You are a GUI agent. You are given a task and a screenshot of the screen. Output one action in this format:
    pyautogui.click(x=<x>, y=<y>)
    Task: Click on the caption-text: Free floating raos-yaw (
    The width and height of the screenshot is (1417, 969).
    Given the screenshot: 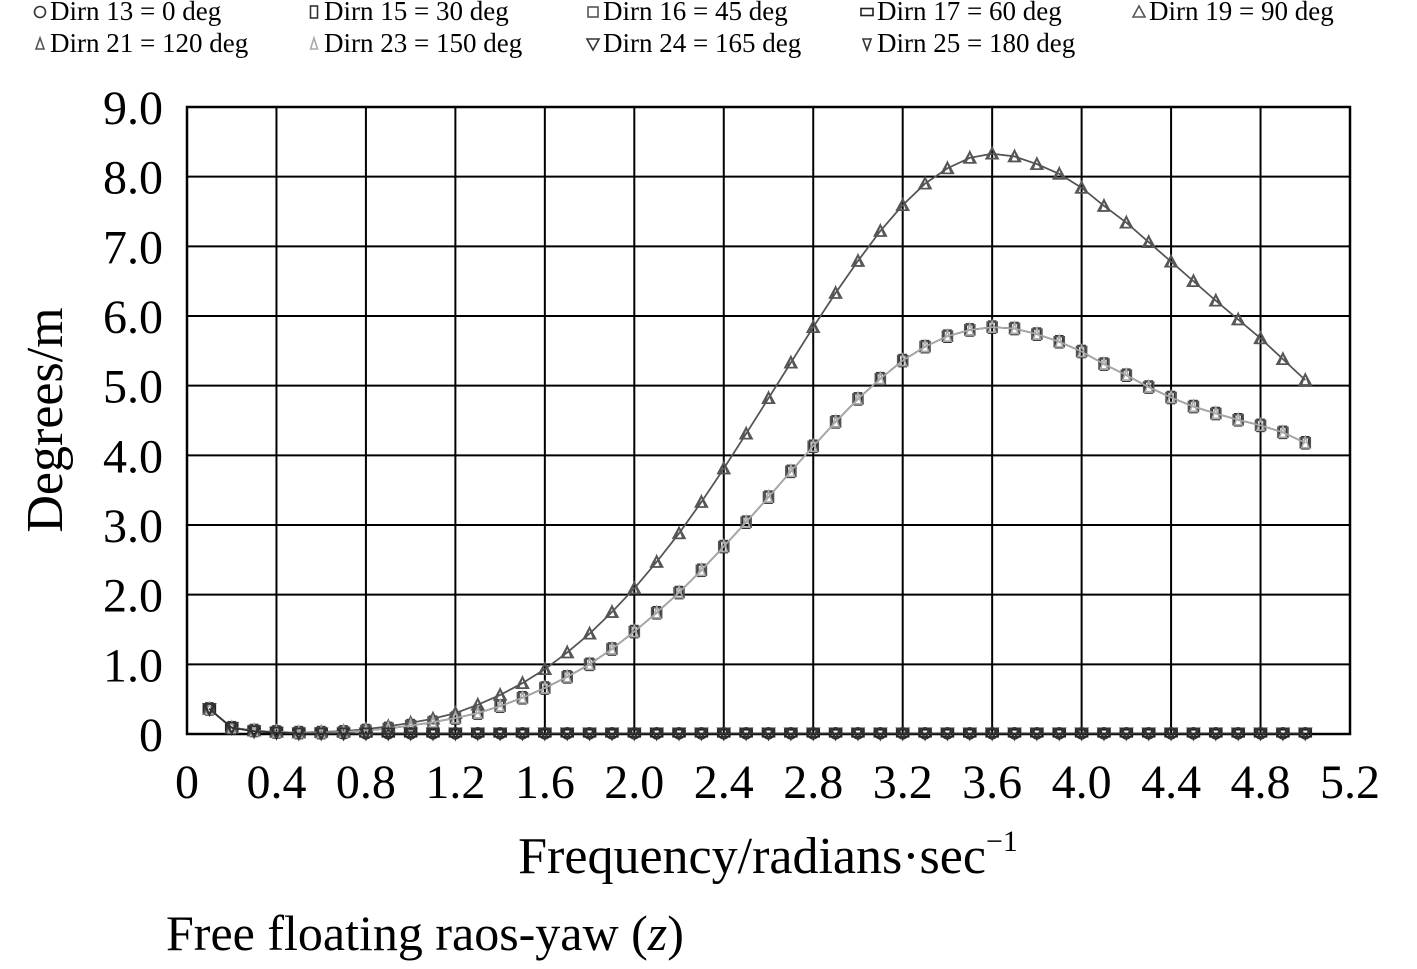 What is the action you would take?
    pyautogui.click(x=407, y=933)
    